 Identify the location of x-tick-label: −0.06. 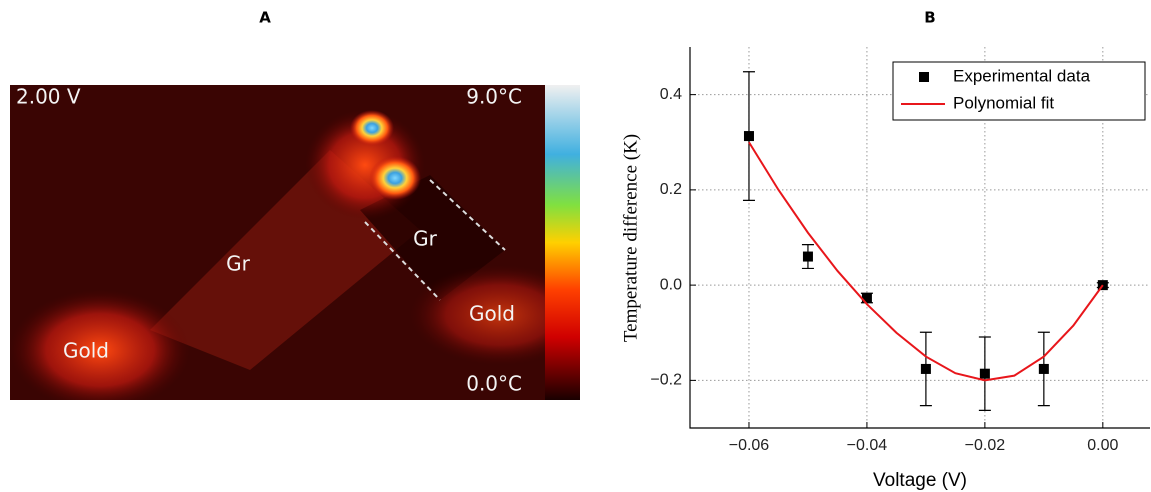
(749, 445).